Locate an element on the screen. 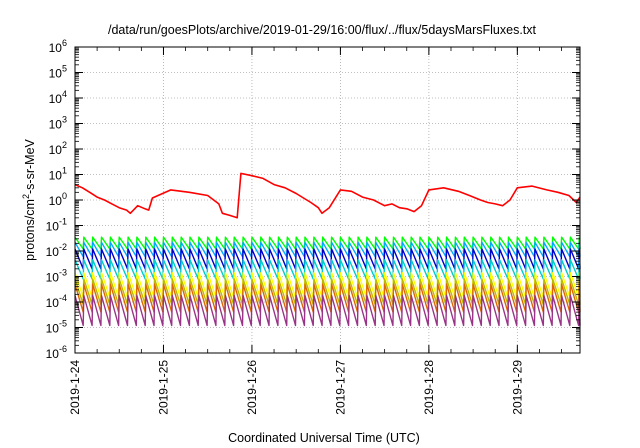 This screenshot has height=448, width=640. y-tick-label-exp: 3 is located at coordinates (64, 120).